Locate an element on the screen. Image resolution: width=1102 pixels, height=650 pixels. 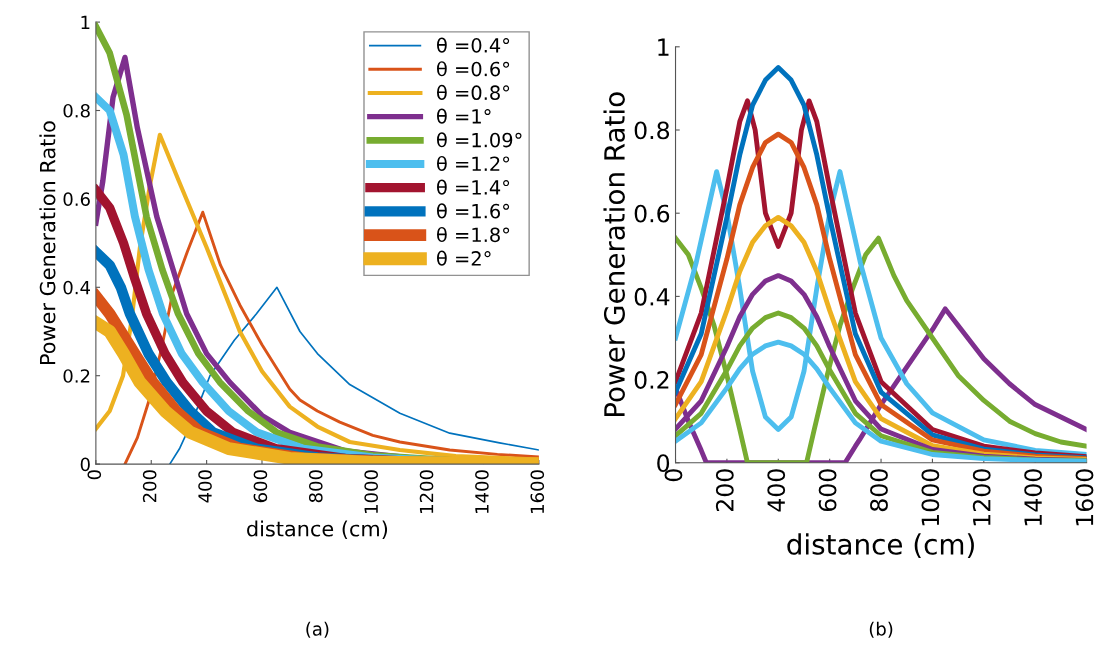
legend-label: θ =1.8° is located at coordinates (473, 234).